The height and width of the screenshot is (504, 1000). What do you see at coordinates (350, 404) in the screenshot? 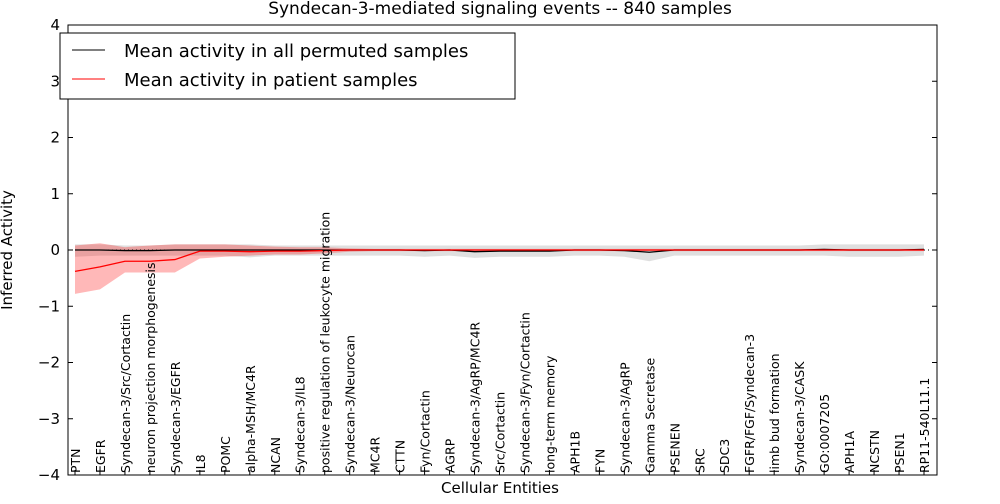
I see `x-tick-label: Syndecan-3/Neurocan` at bounding box center [350, 404].